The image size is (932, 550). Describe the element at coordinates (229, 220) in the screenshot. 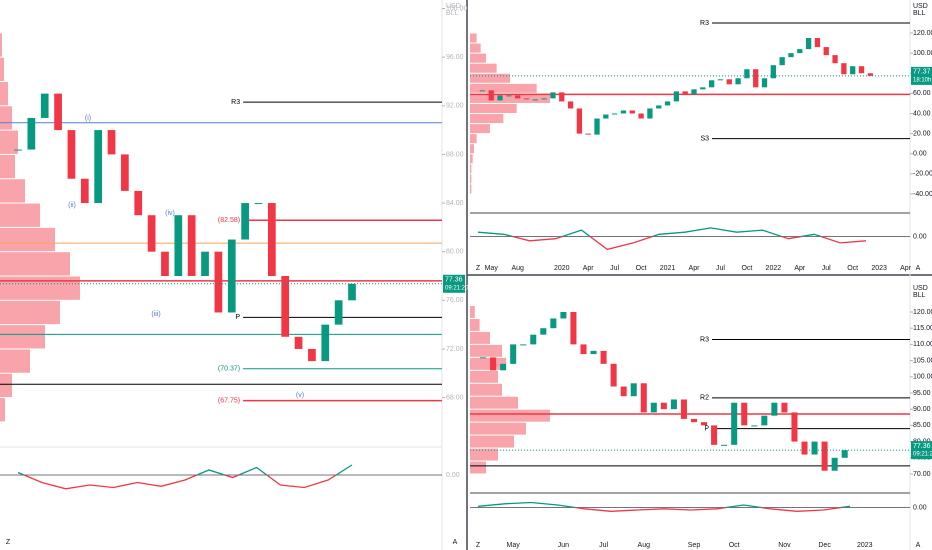

I see `level-label: (82.58)` at that location.